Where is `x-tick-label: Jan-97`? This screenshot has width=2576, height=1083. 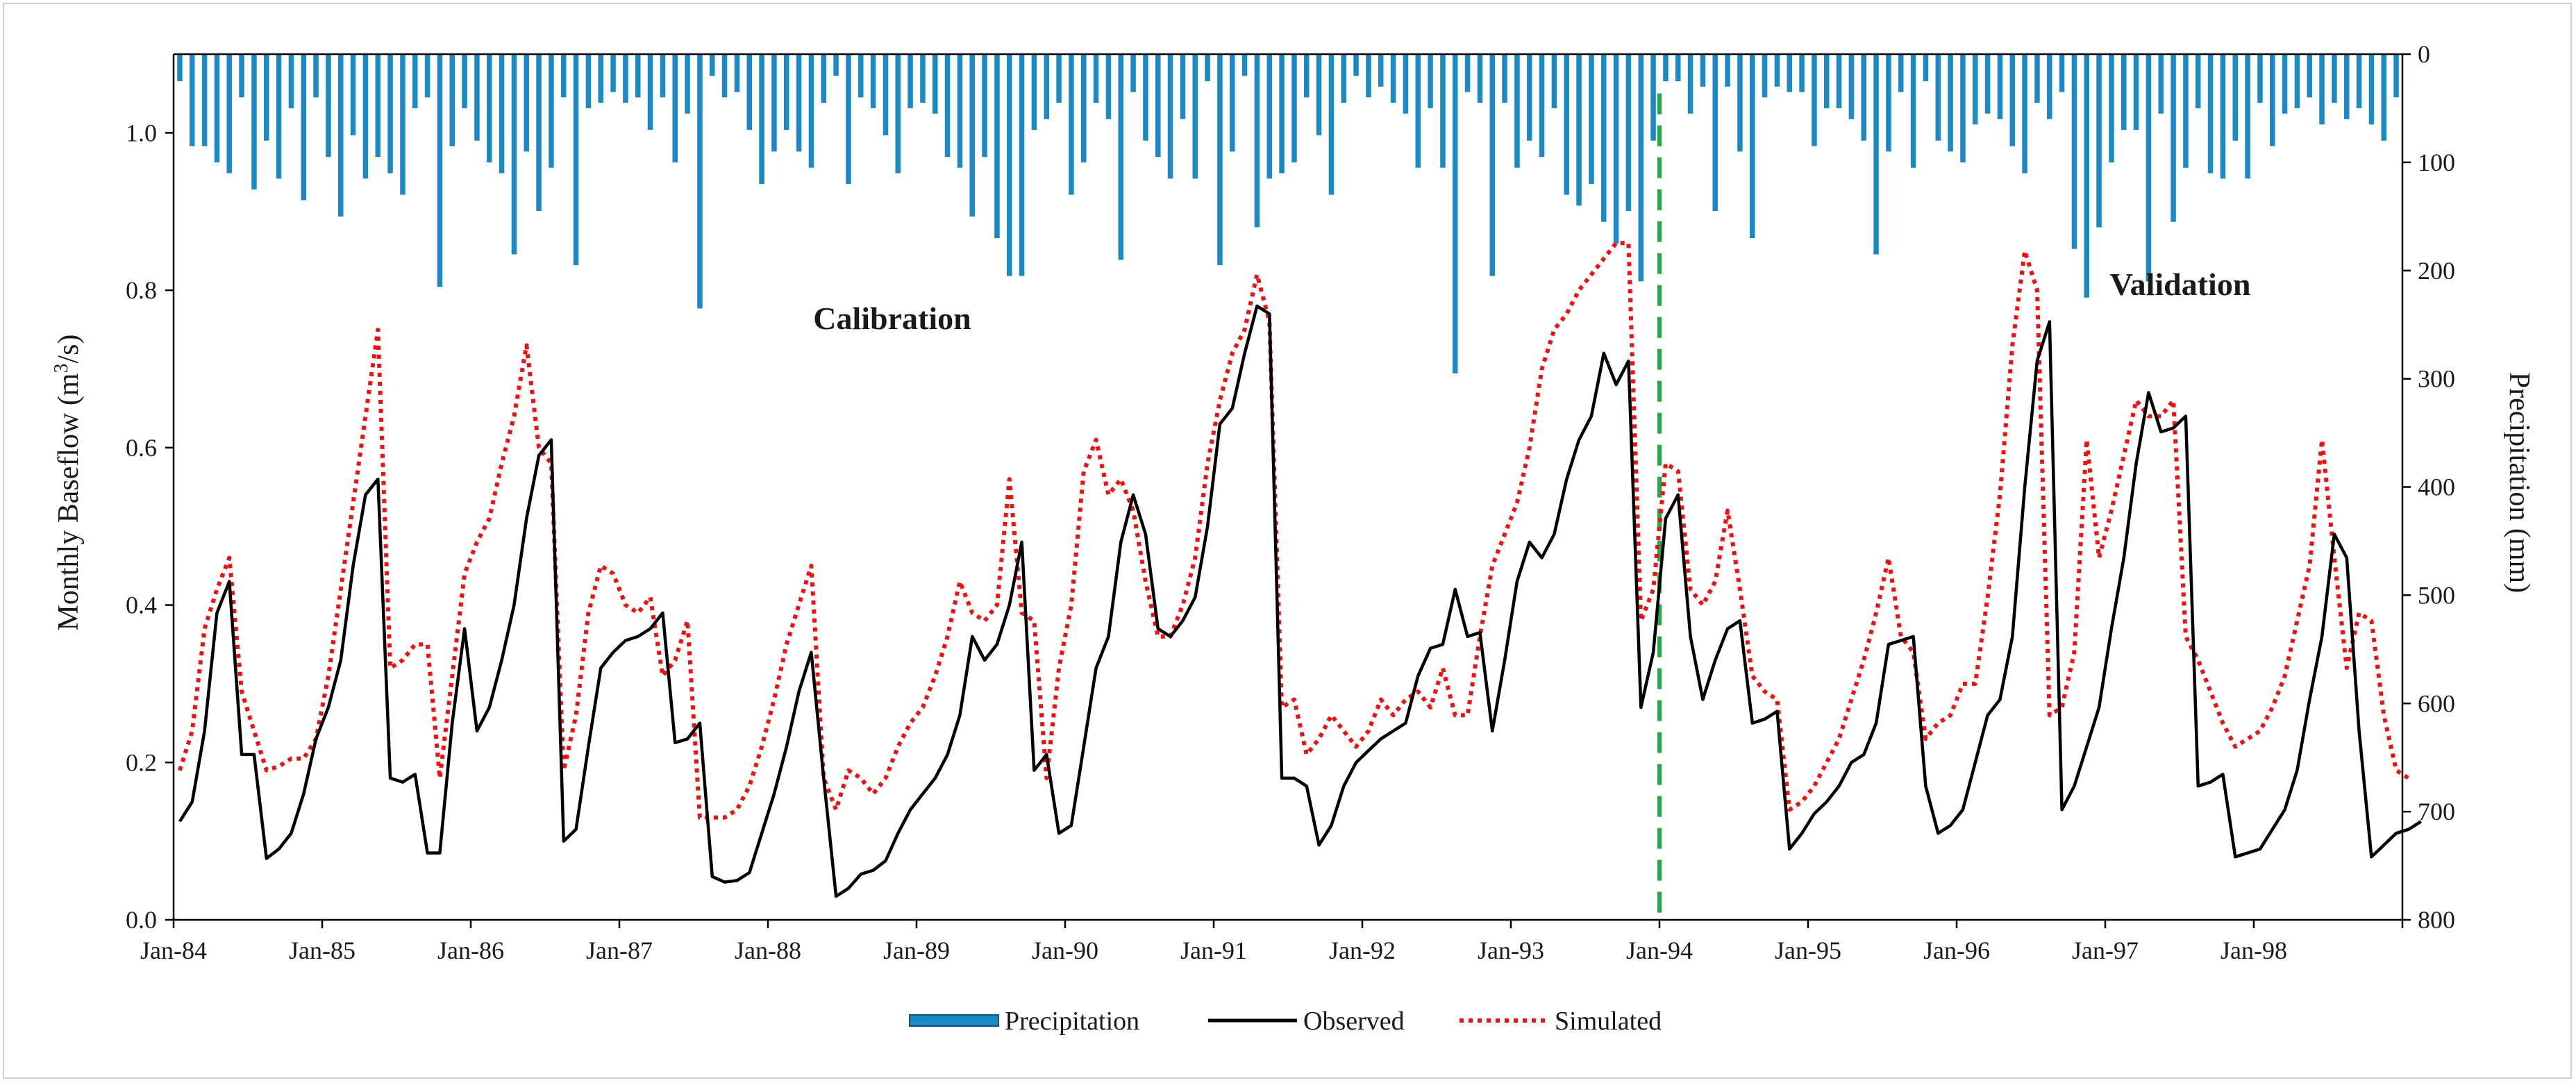 x-tick-label: Jan-97 is located at coordinates (2105, 950).